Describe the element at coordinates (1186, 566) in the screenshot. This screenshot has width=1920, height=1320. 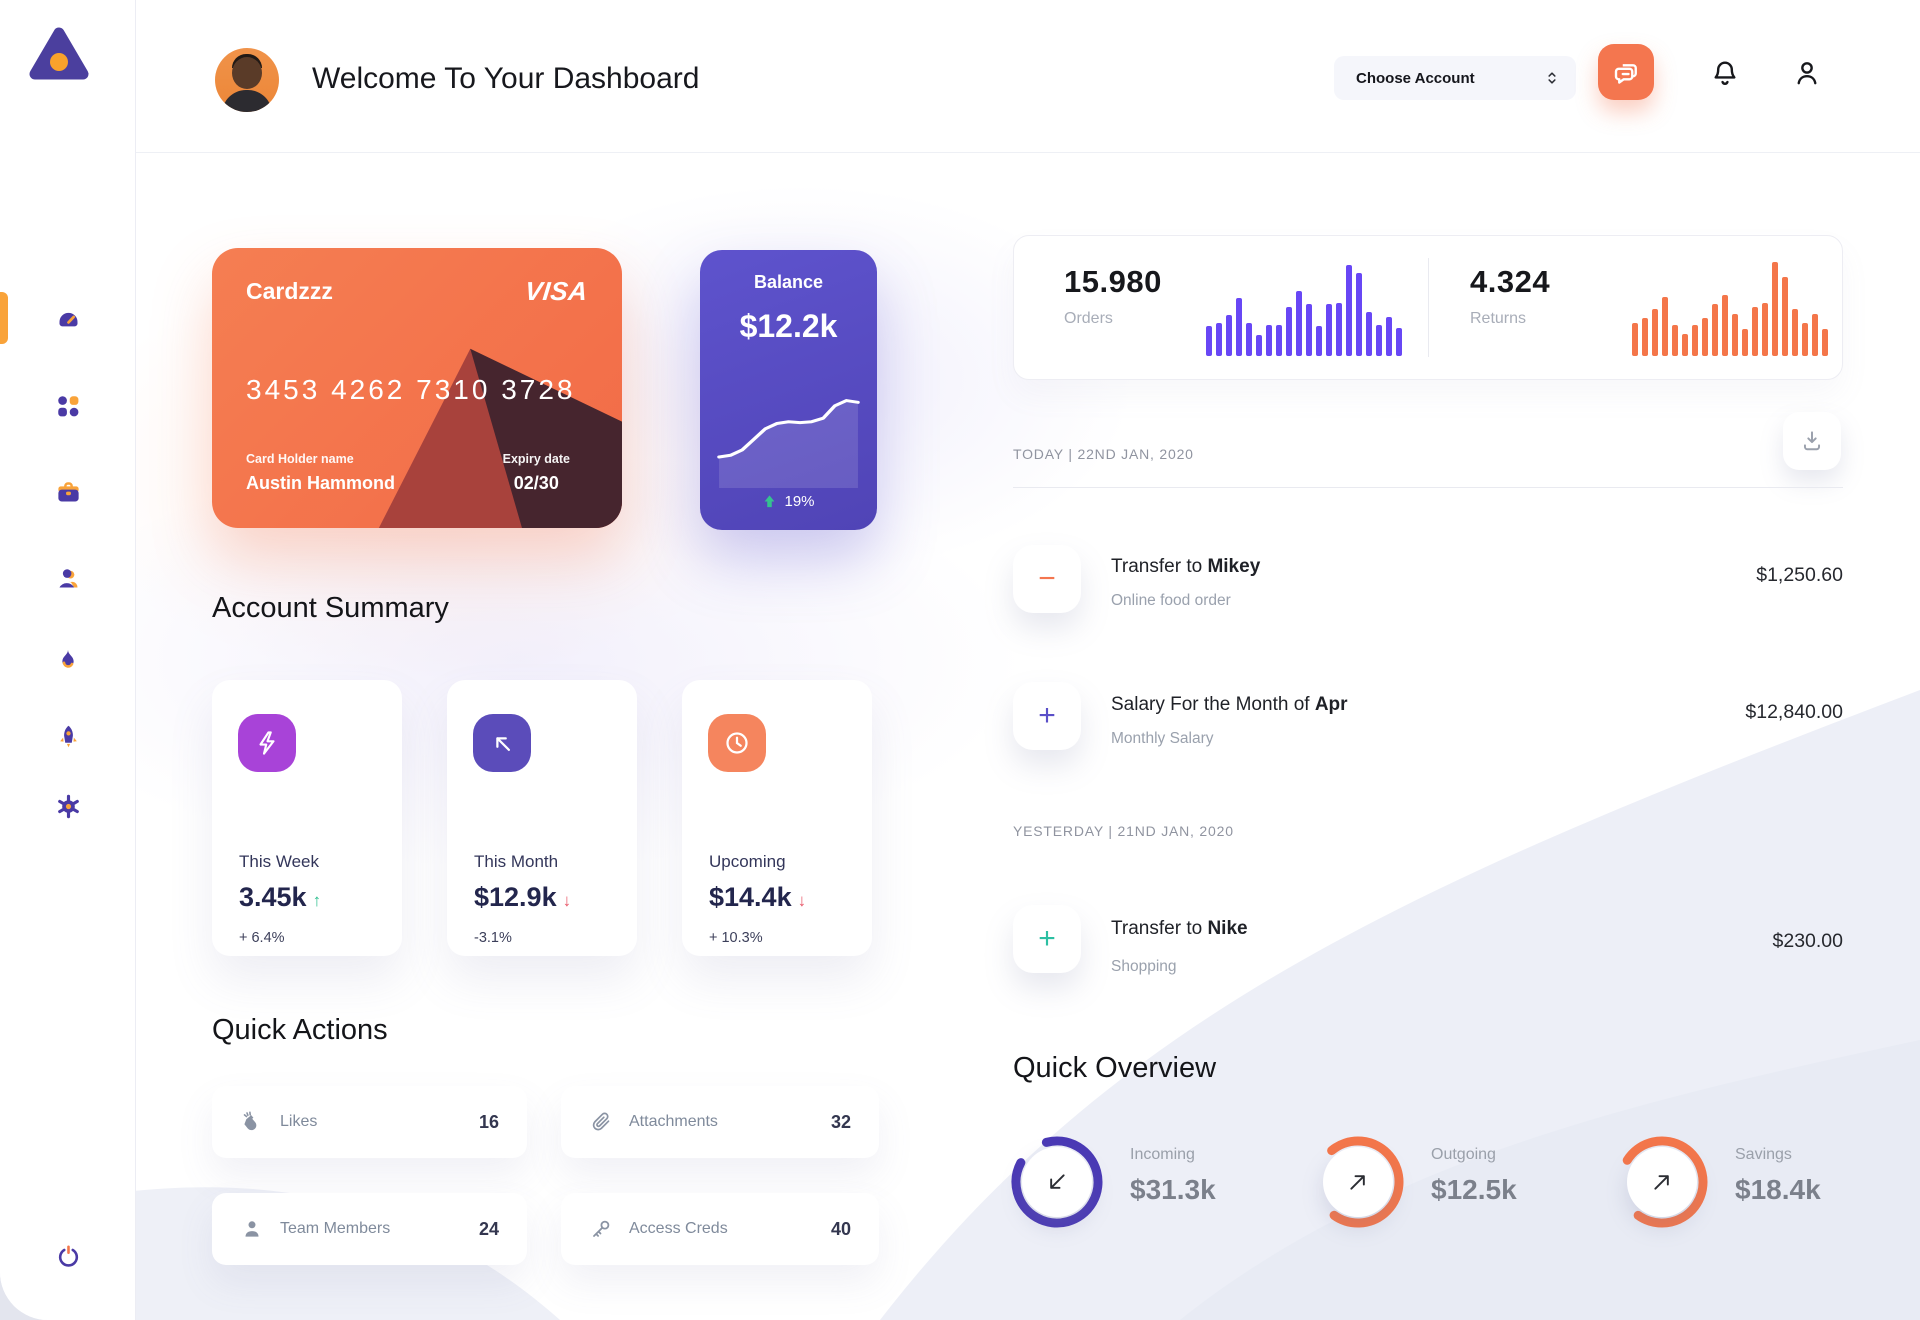
I see `transaction-title: Transfer to Mikey` at that location.